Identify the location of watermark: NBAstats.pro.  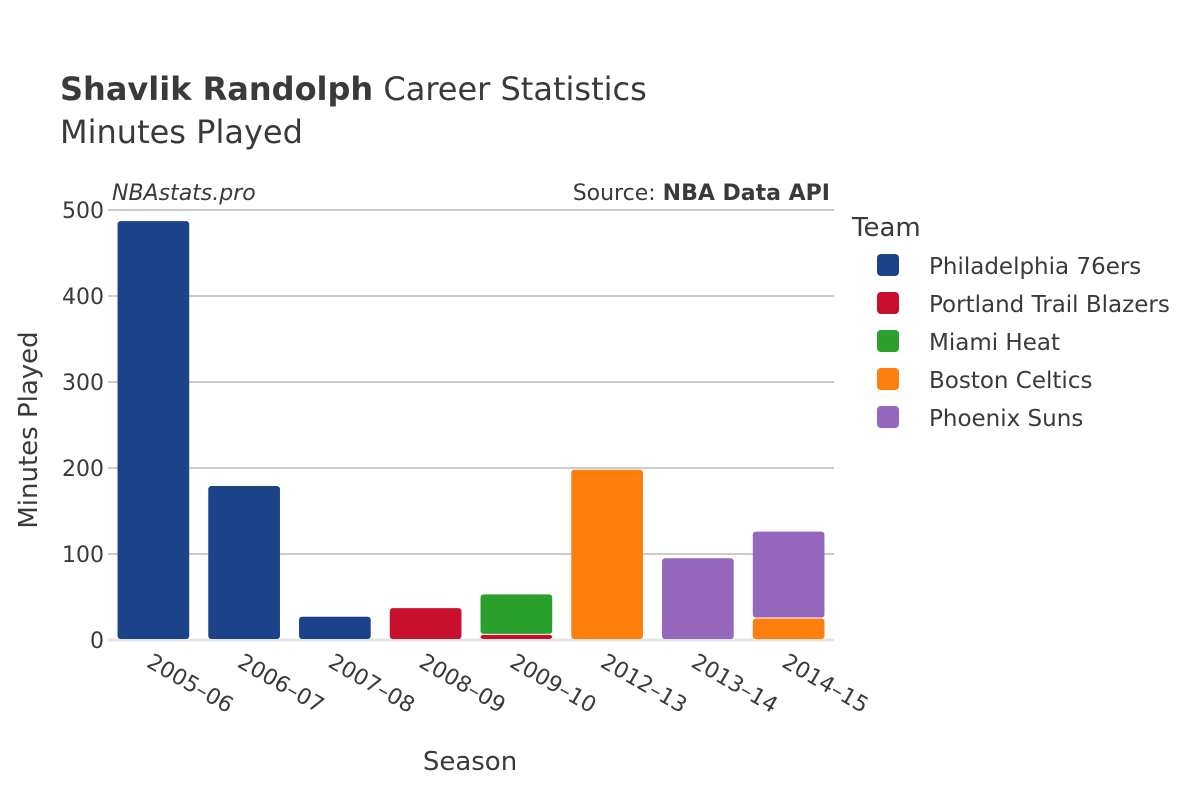
(184, 193).